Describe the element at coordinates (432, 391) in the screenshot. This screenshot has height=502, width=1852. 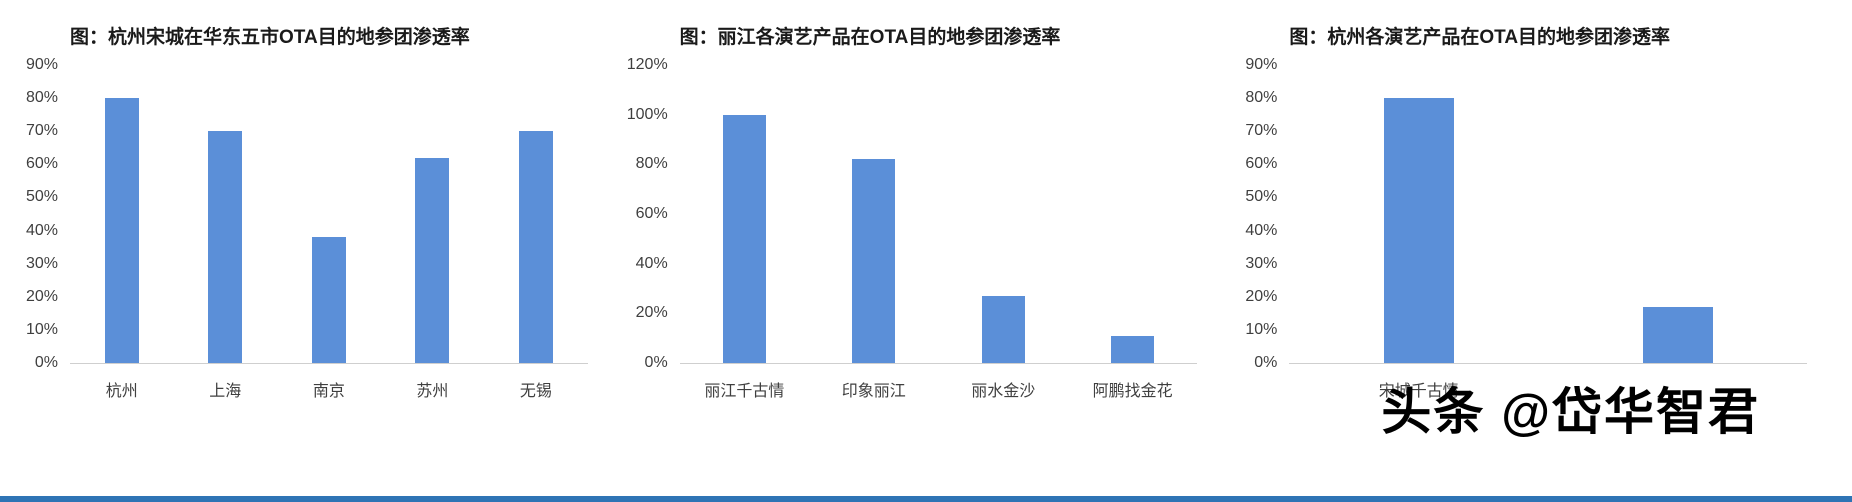
I see `x-category-label: 苏州` at that location.